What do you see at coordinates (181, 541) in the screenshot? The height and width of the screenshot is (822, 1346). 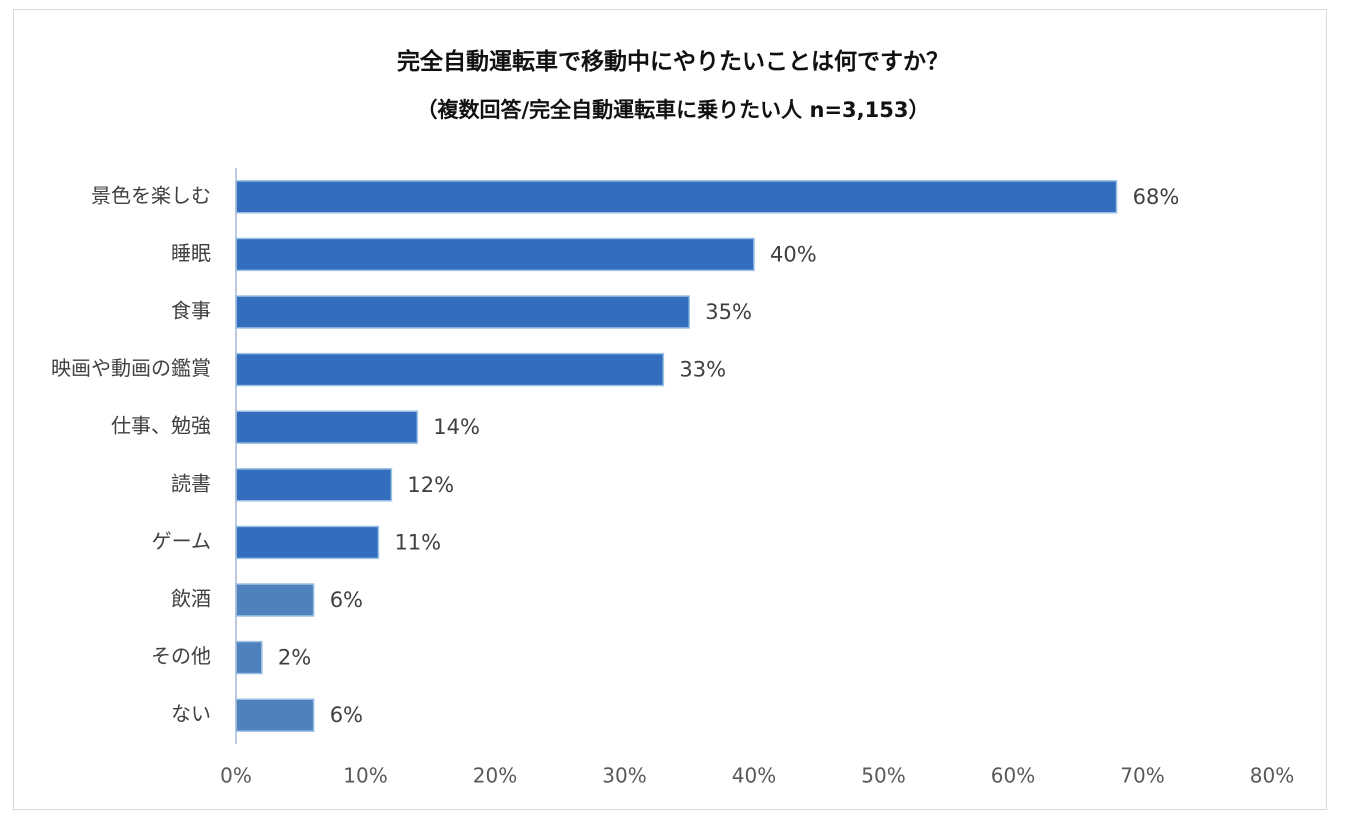 I see `category-label: ゲーム` at bounding box center [181, 541].